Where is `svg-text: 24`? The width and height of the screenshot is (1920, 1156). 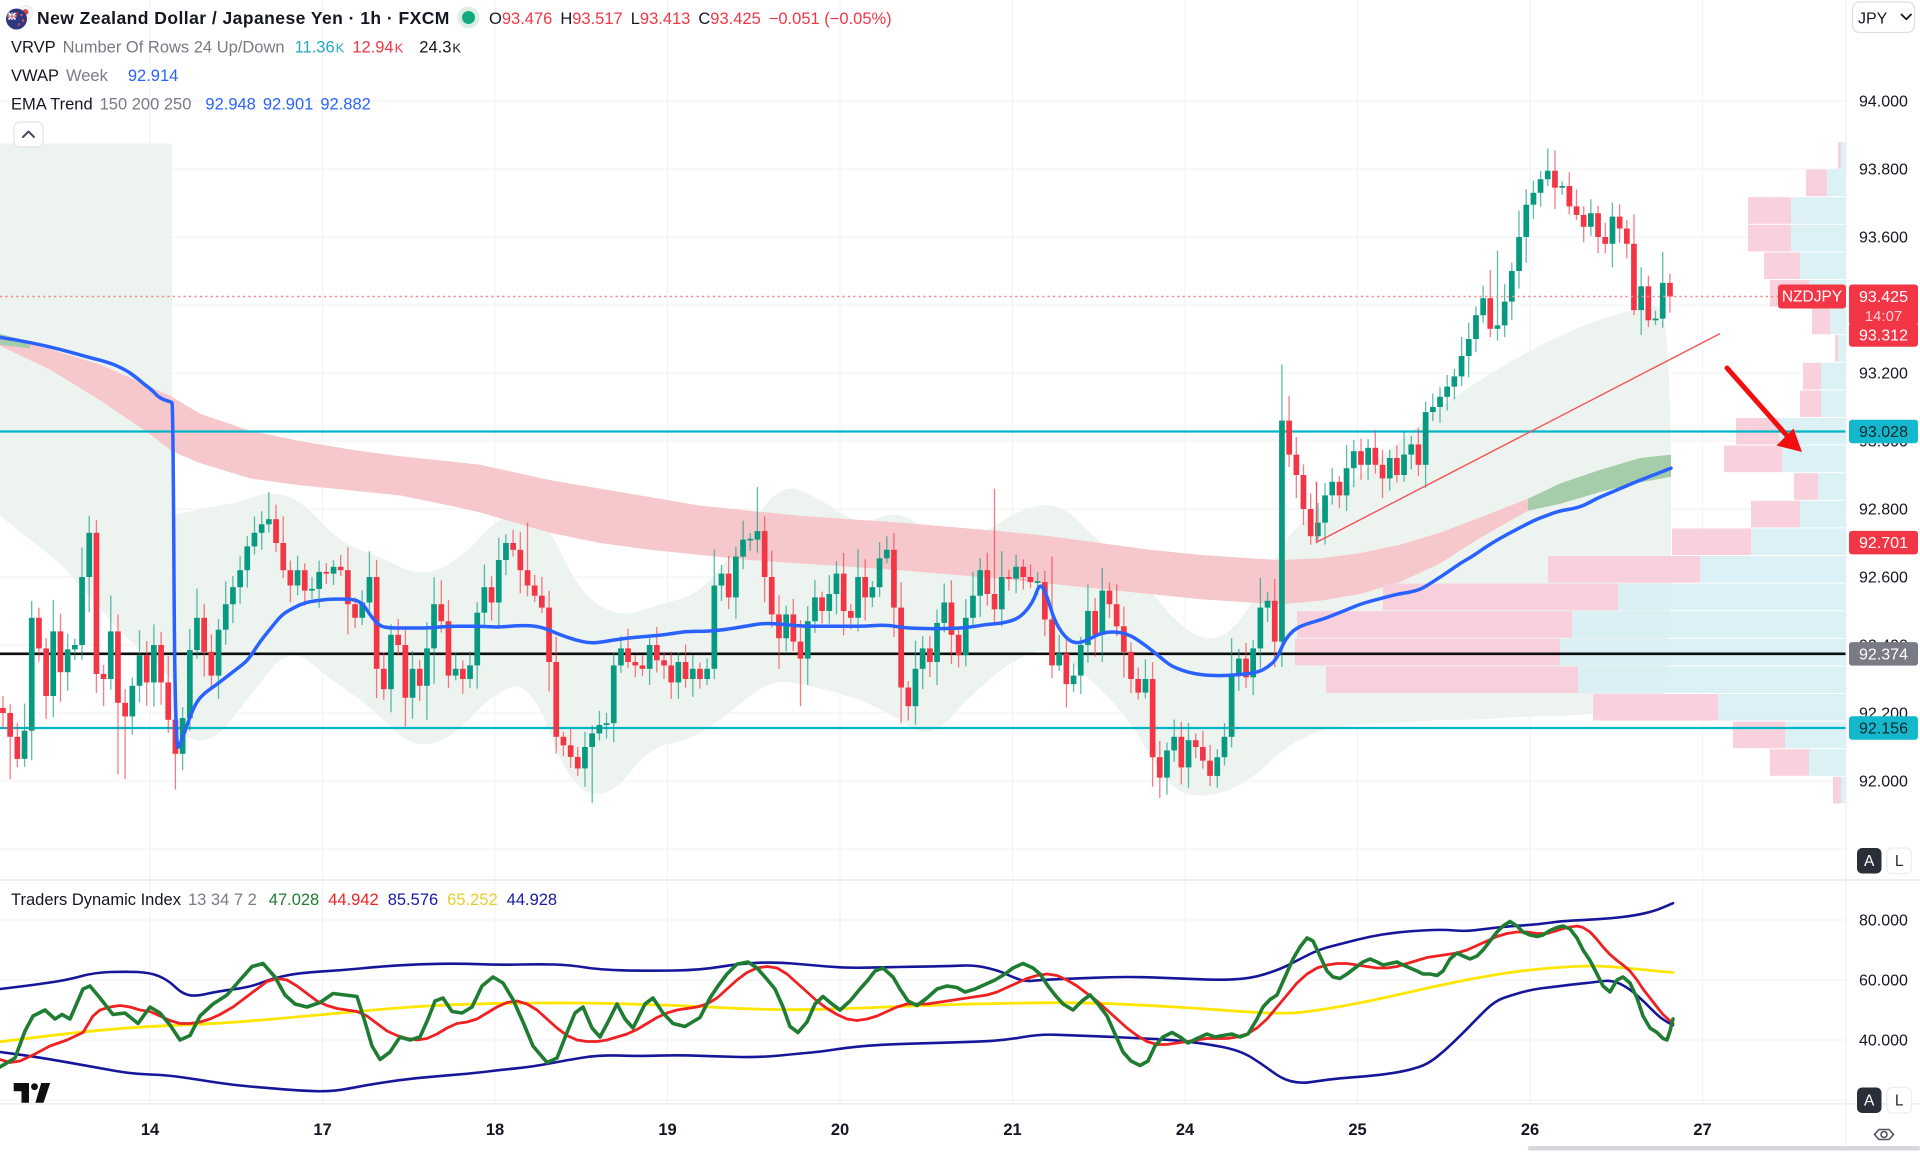
svg-text: 24 is located at coordinates (1185, 1130).